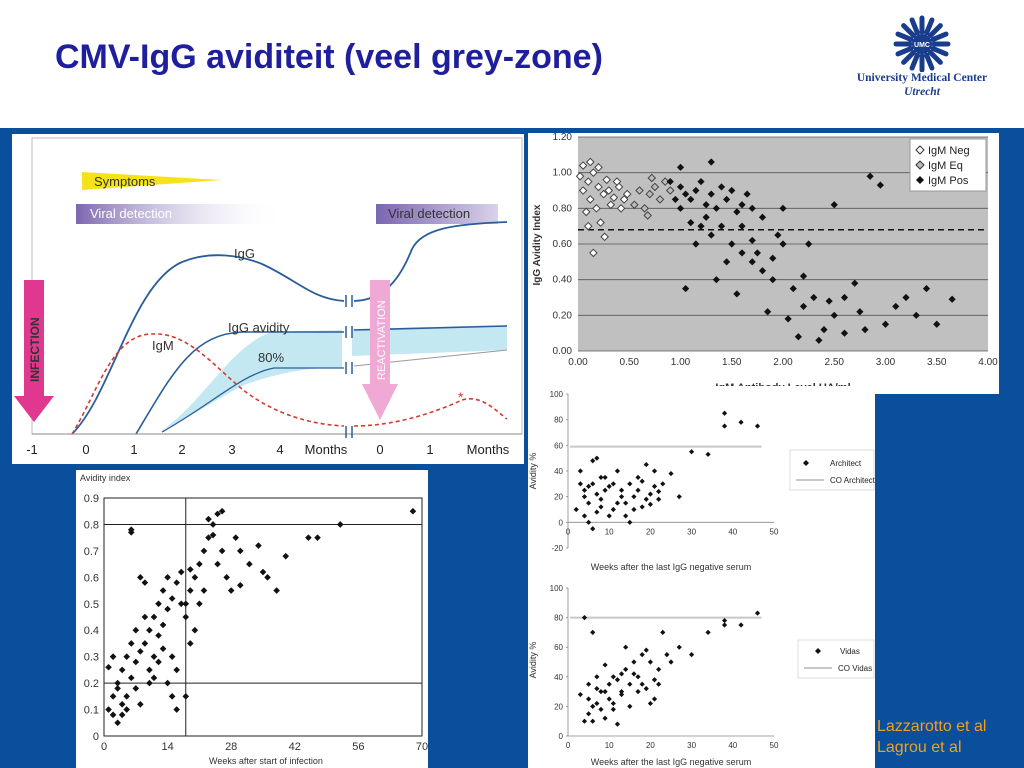 The image size is (1024, 768). Describe the element at coordinates (922, 78) in the screenshot. I see `logo-name: University Medical Center` at that location.